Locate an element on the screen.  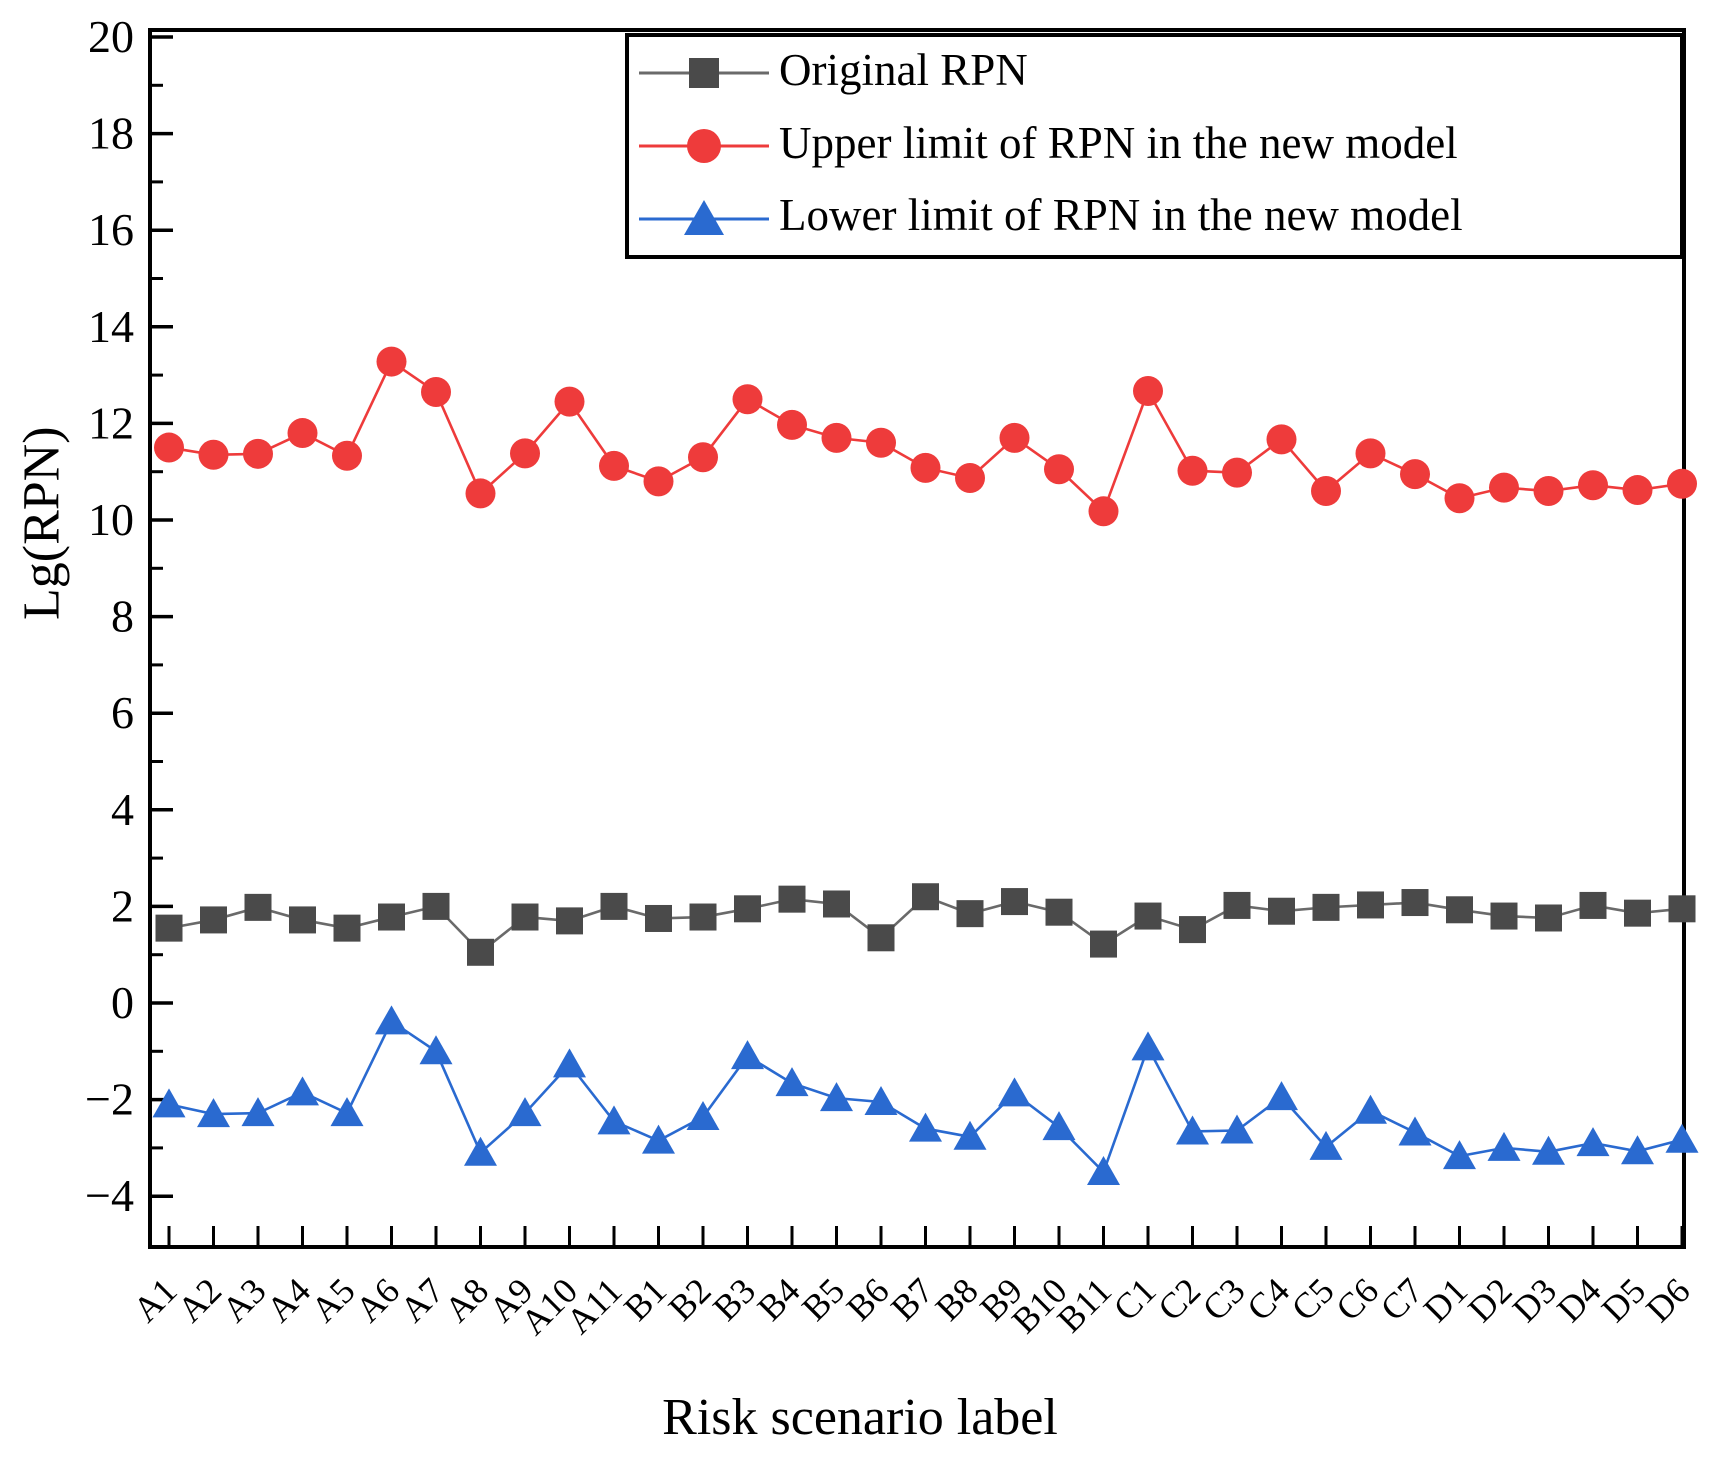
x-tick-label: D6 is located at coordinates (1667, 1299).